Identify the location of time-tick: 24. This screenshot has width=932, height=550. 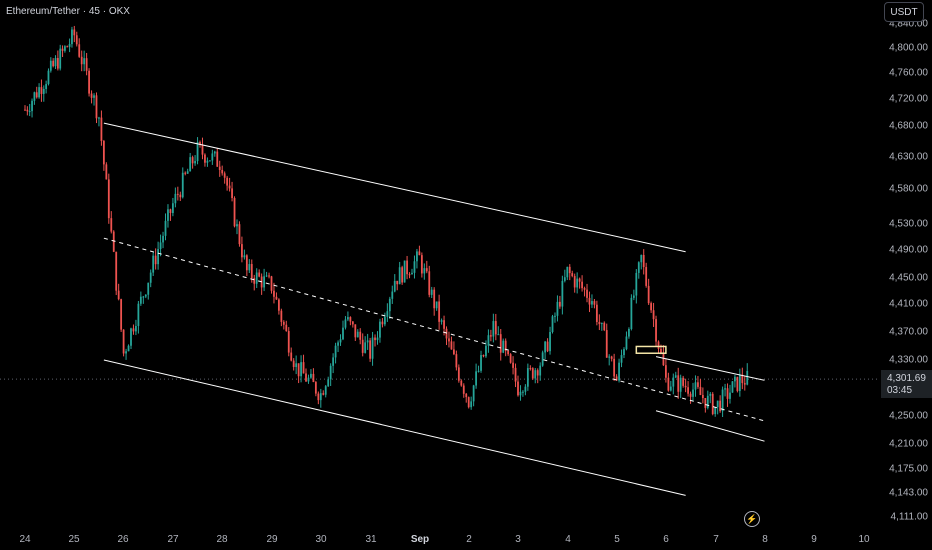
(25, 539).